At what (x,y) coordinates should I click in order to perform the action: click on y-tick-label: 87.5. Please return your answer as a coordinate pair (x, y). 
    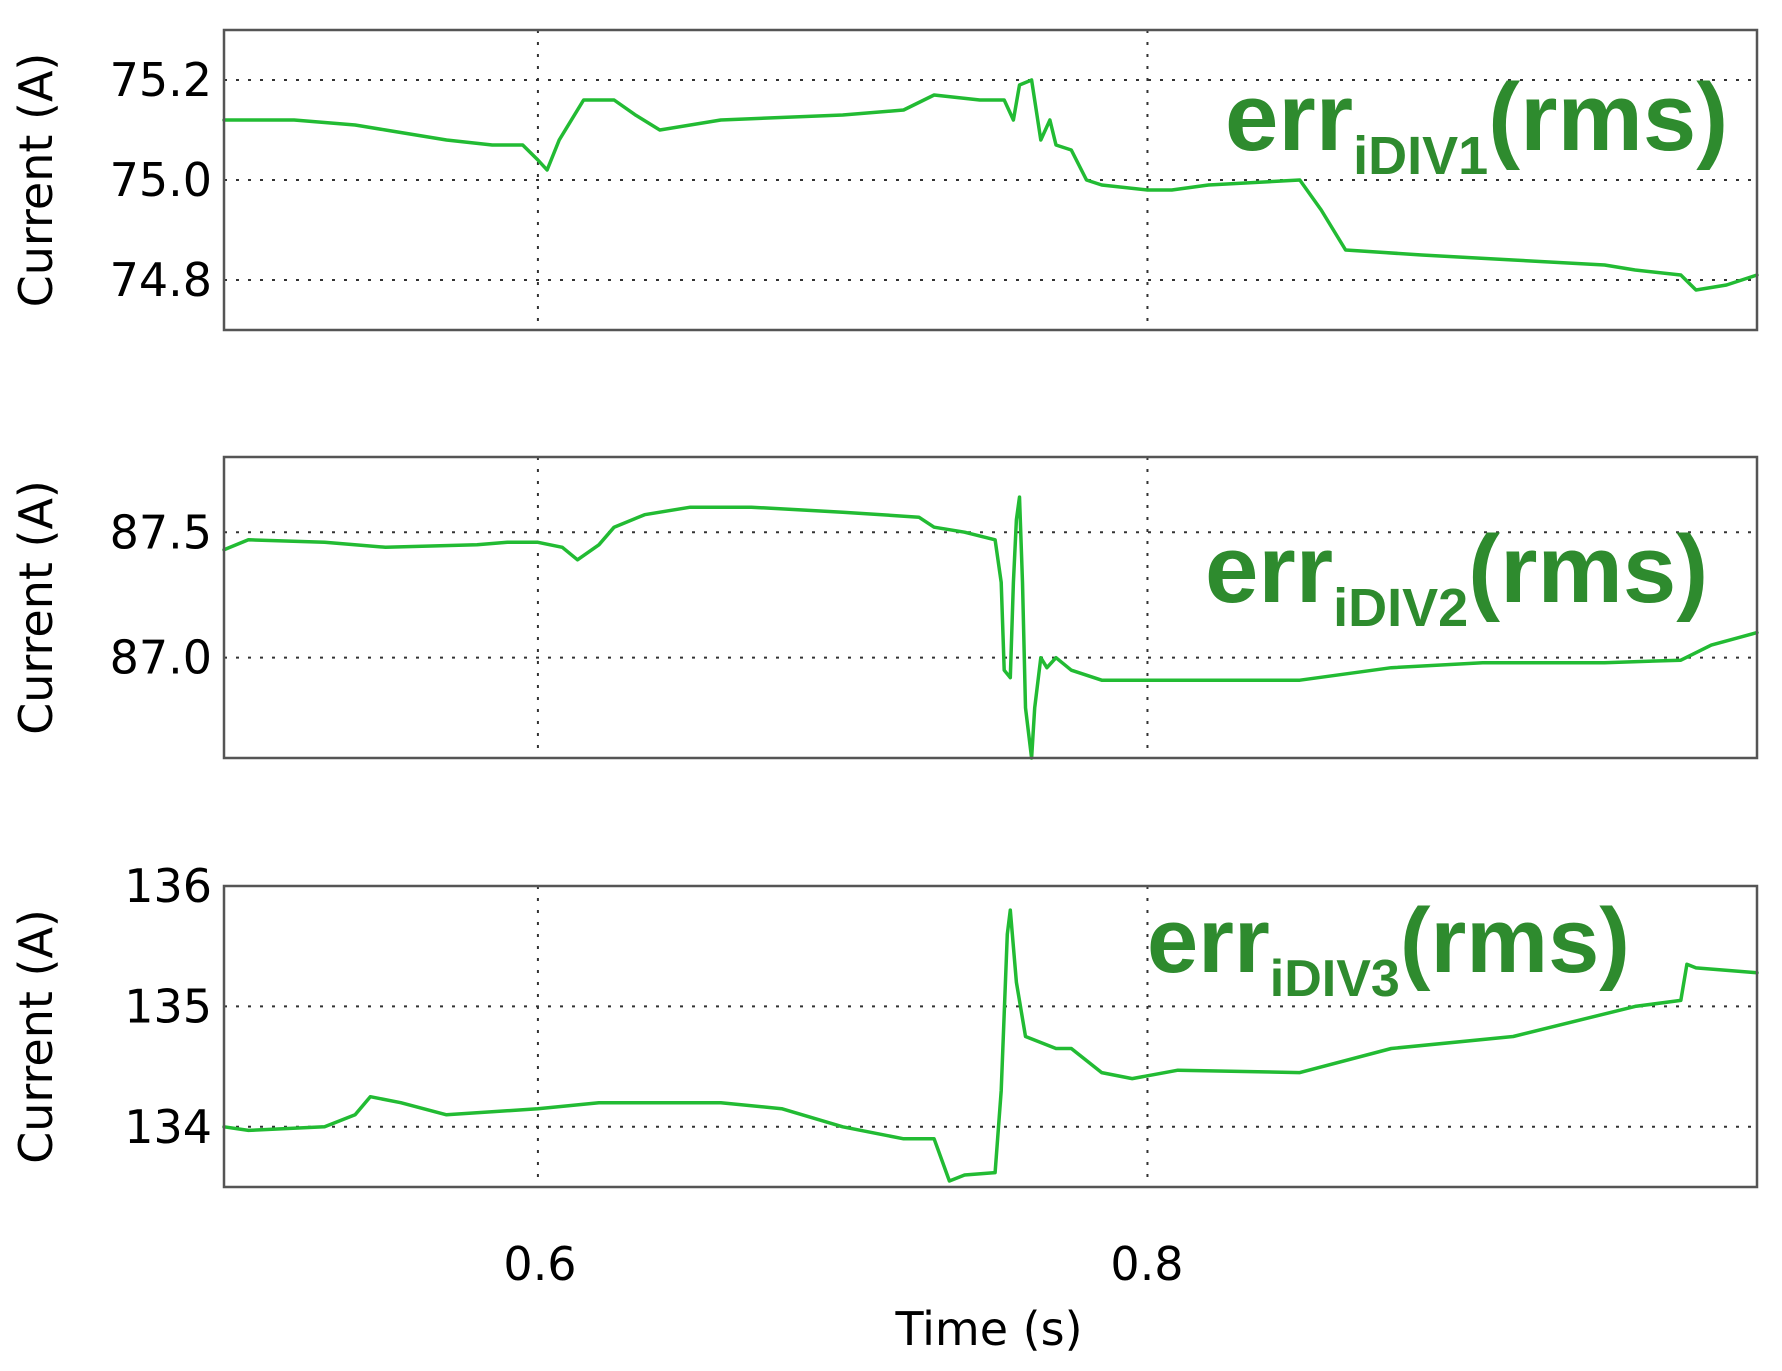
    Looking at the image, I should click on (161, 532).